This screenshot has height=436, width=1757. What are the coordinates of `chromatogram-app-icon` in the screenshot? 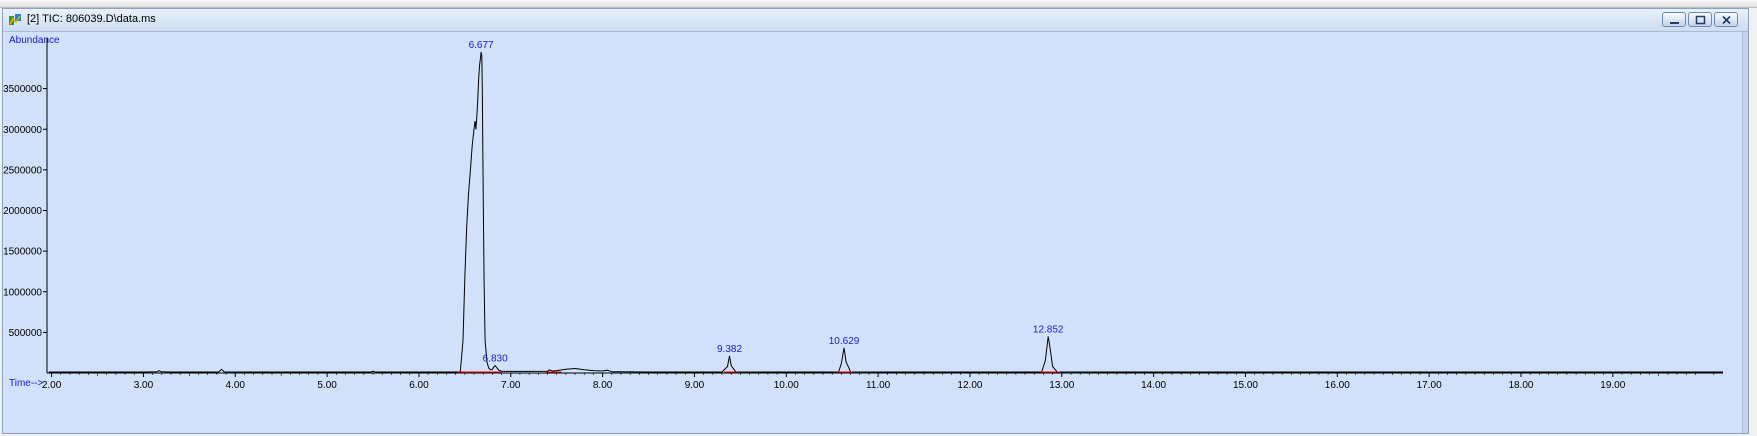 It's located at (15, 20).